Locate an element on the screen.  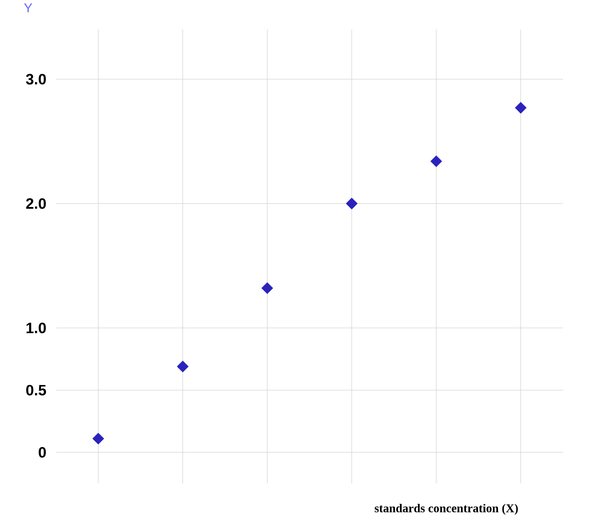
y-tick-label: 2.0 is located at coordinates (36, 203).